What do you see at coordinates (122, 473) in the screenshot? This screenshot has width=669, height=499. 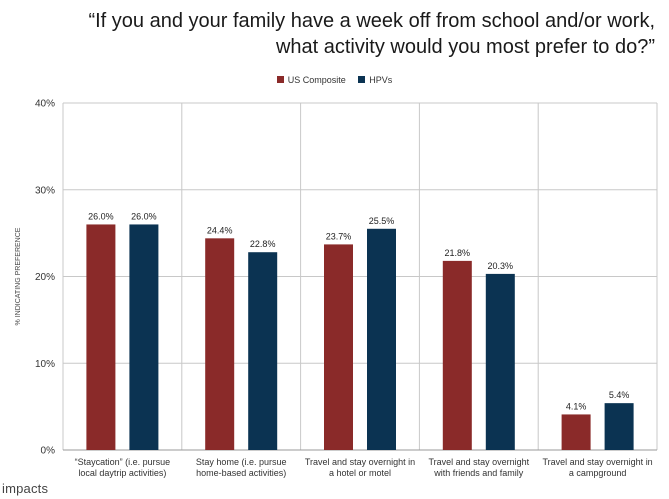 I see `category-label-0-line-1: local daytrip activities)` at bounding box center [122, 473].